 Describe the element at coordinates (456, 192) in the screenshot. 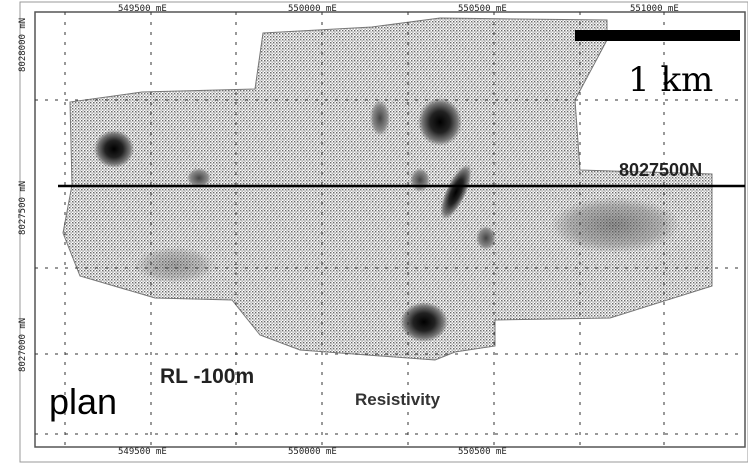

I see `anomaly-central` at that location.